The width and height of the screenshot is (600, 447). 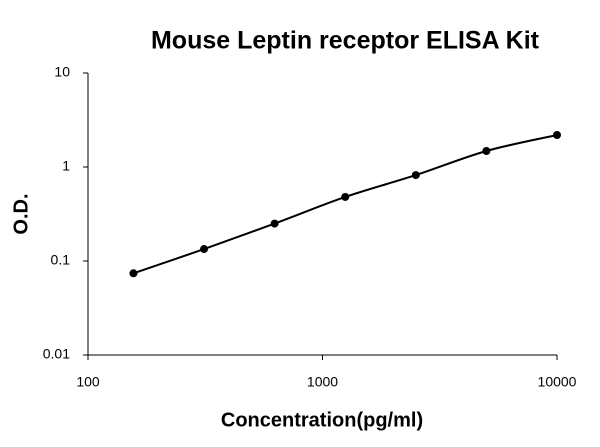 What do you see at coordinates (62, 72) in the screenshot?
I see `y-tick-label: 10` at bounding box center [62, 72].